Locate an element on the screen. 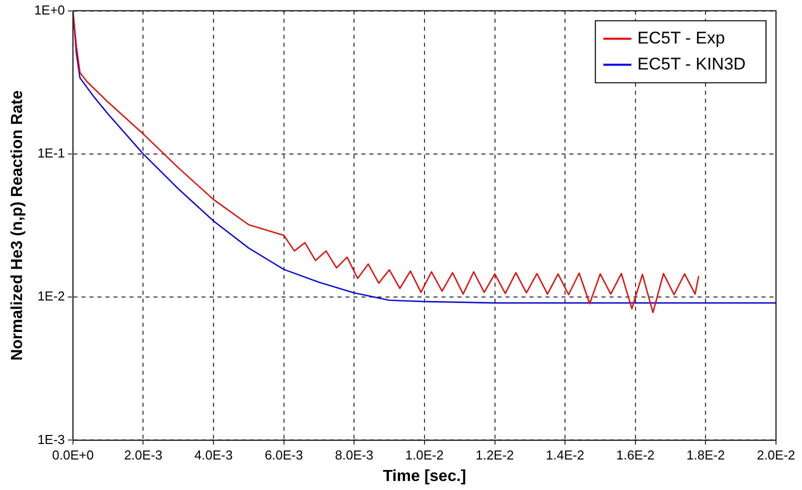  x-tick-label: 1.6E-2 is located at coordinates (635, 455).